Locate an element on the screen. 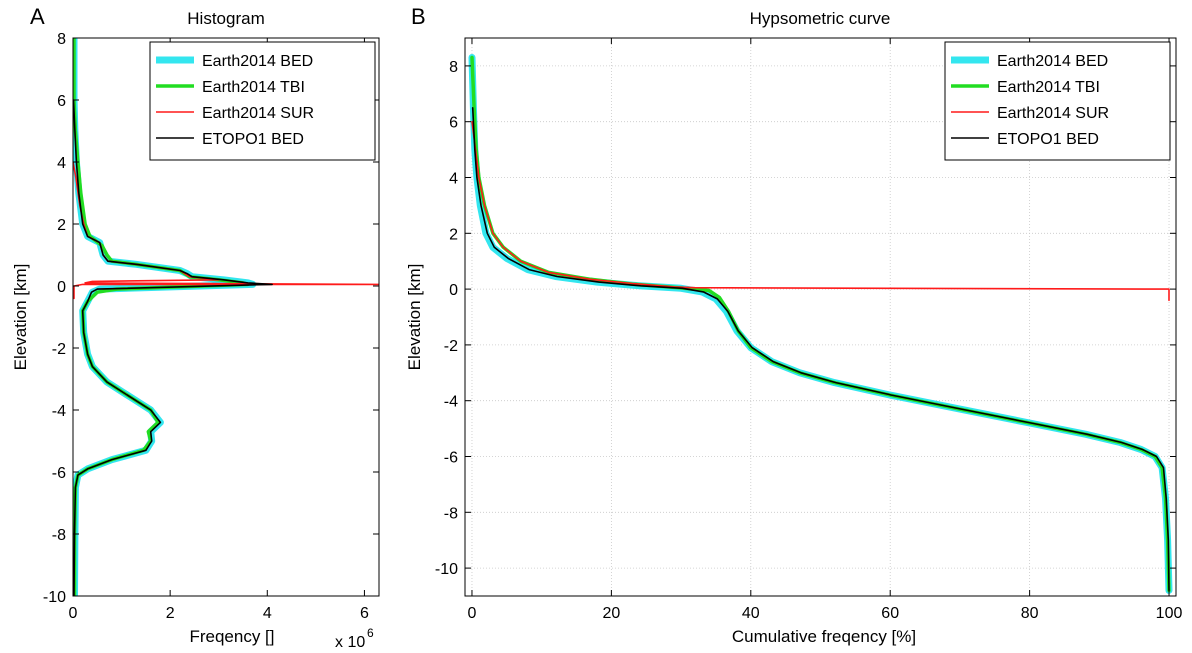 The width and height of the screenshot is (1192, 653). hypsometric-ytick-label: 6 is located at coordinates (453, 123).